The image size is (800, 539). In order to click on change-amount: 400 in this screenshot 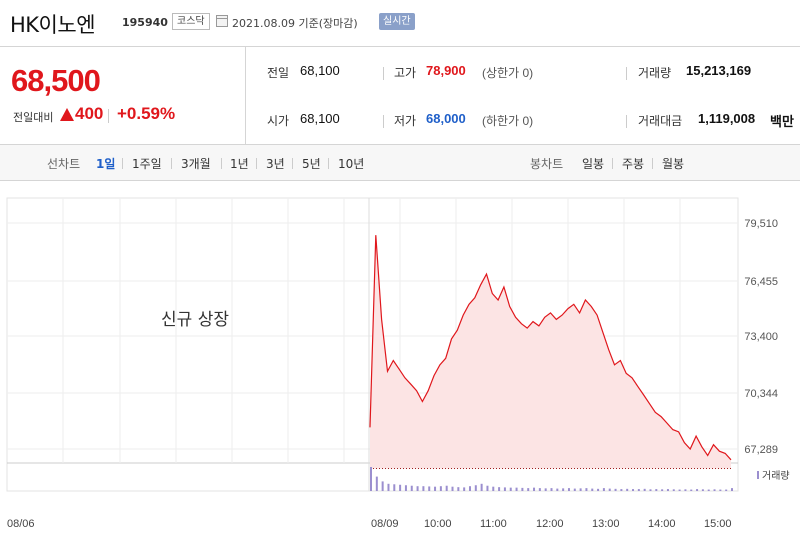, I will do `click(89, 113)`.